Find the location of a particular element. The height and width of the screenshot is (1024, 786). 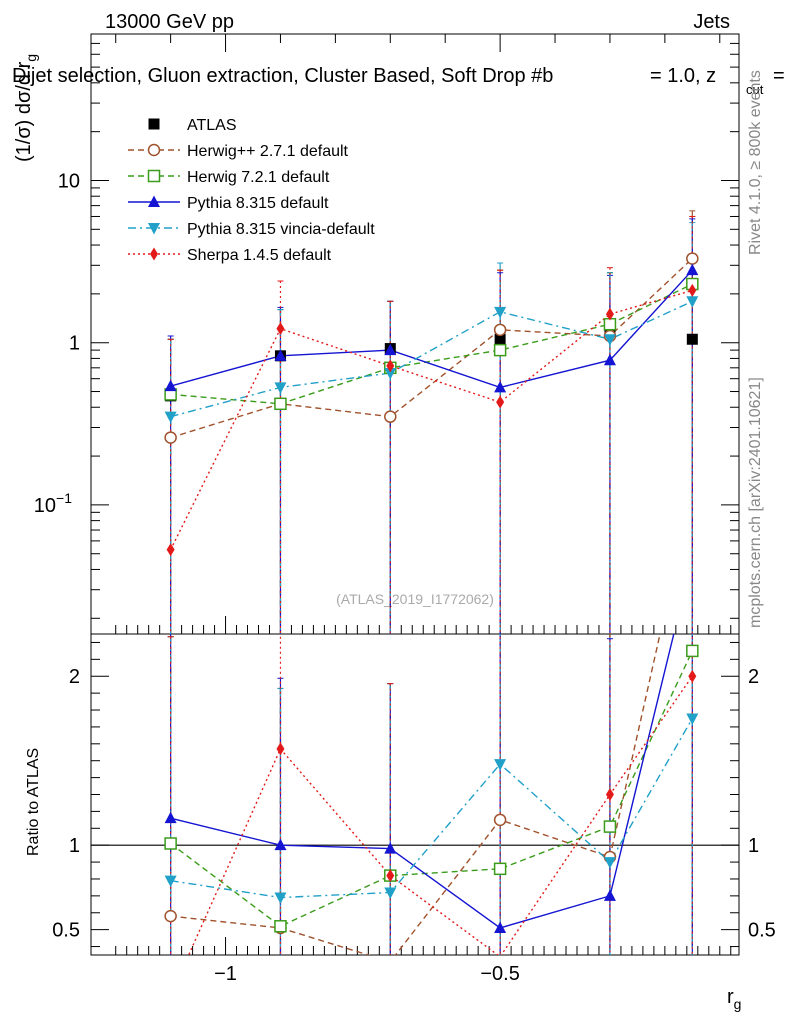

x-title-text: r is located at coordinates (730, 997).